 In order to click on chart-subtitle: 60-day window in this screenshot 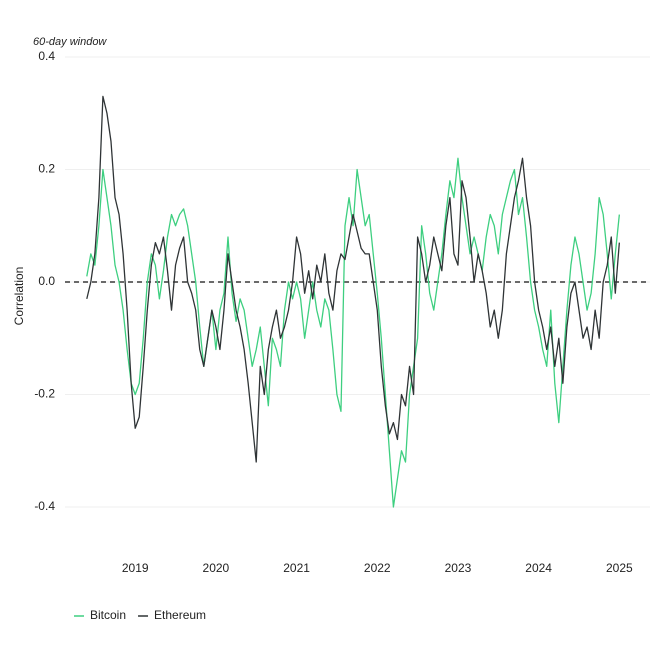, I will do `click(70, 42)`.